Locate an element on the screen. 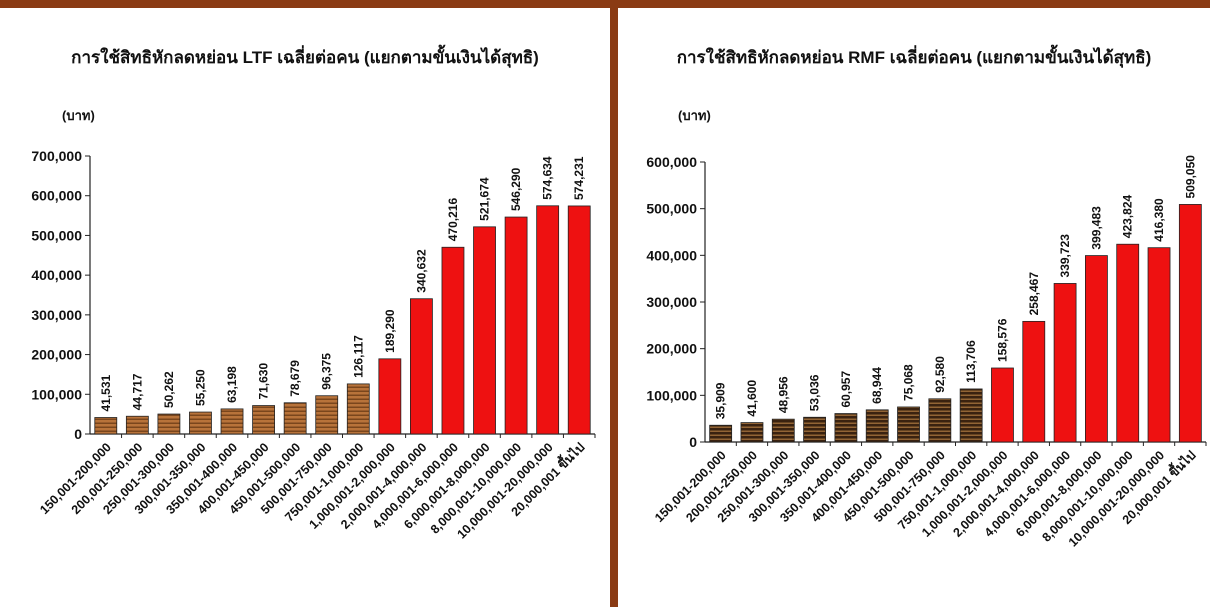  rmf-value-label: 48,956 is located at coordinates (783, 394).